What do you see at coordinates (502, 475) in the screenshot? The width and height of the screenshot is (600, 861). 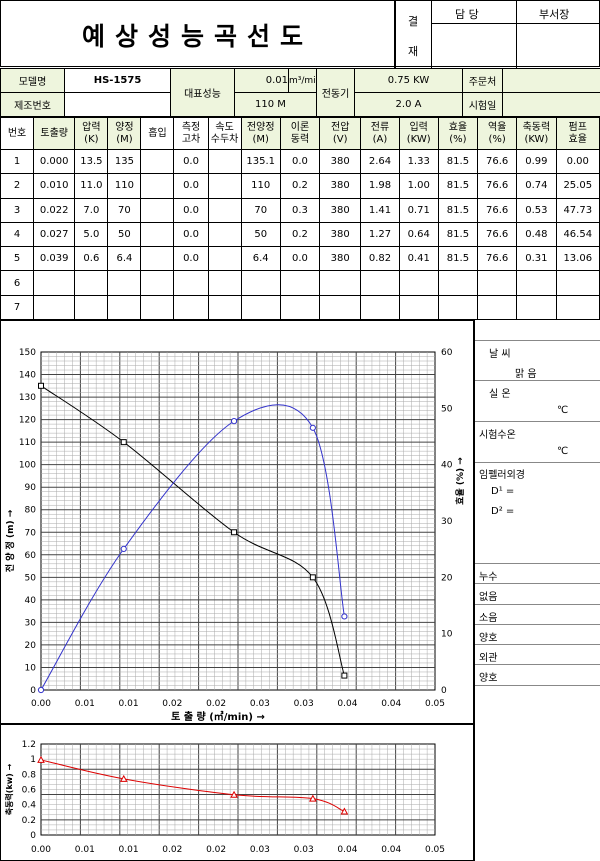 I see `impeller-label: 임펠러외경` at bounding box center [502, 475].